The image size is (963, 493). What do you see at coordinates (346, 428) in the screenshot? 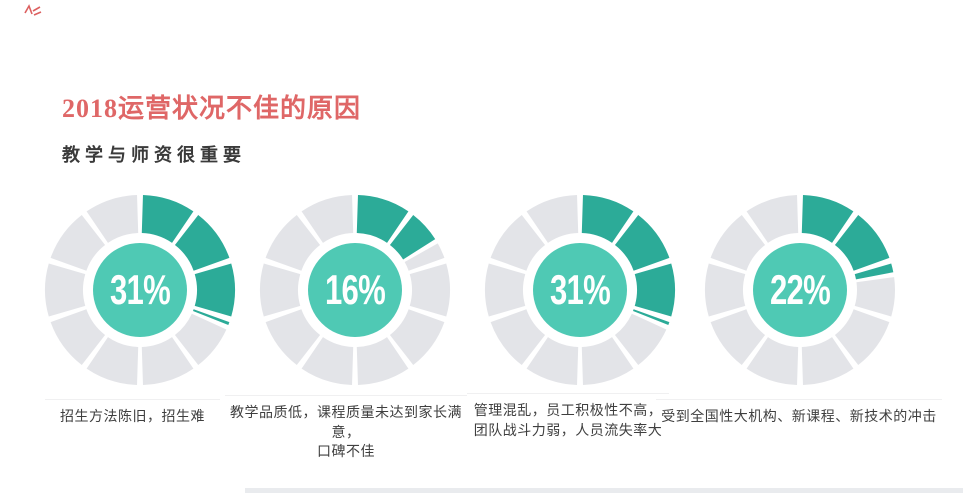
I see `donut-caption-quality: 教学品质低，课程质量未达到家长满意， 口碑不佳` at bounding box center [346, 428].